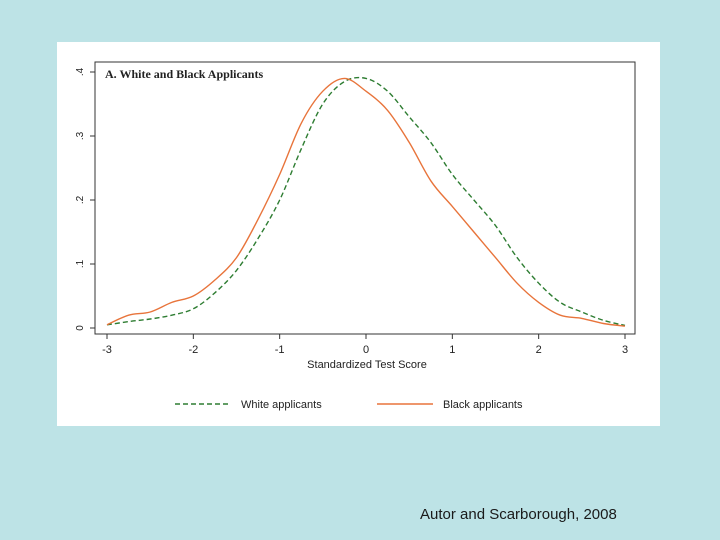 This screenshot has width=720, height=540. What do you see at coordinates (80, 199) in the screenshot?
I see `y-tick-label: .2` at bounding box center [80, 199].